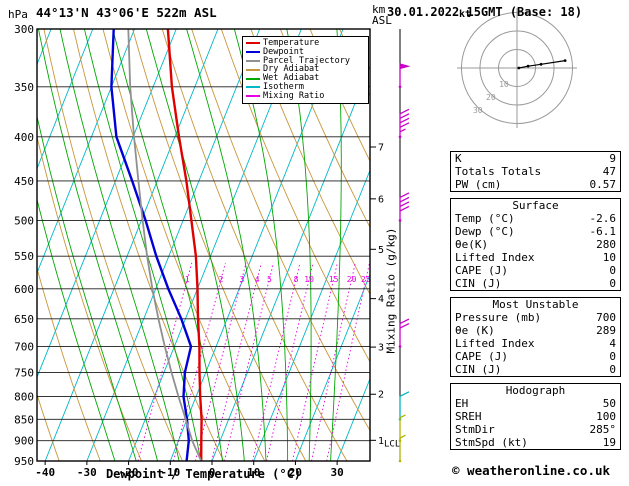 The width and height of the screenshot is (629, 486). Describe the element at coordinates (609, 442) in the screenshot. I see `index-value: 19` at that location.